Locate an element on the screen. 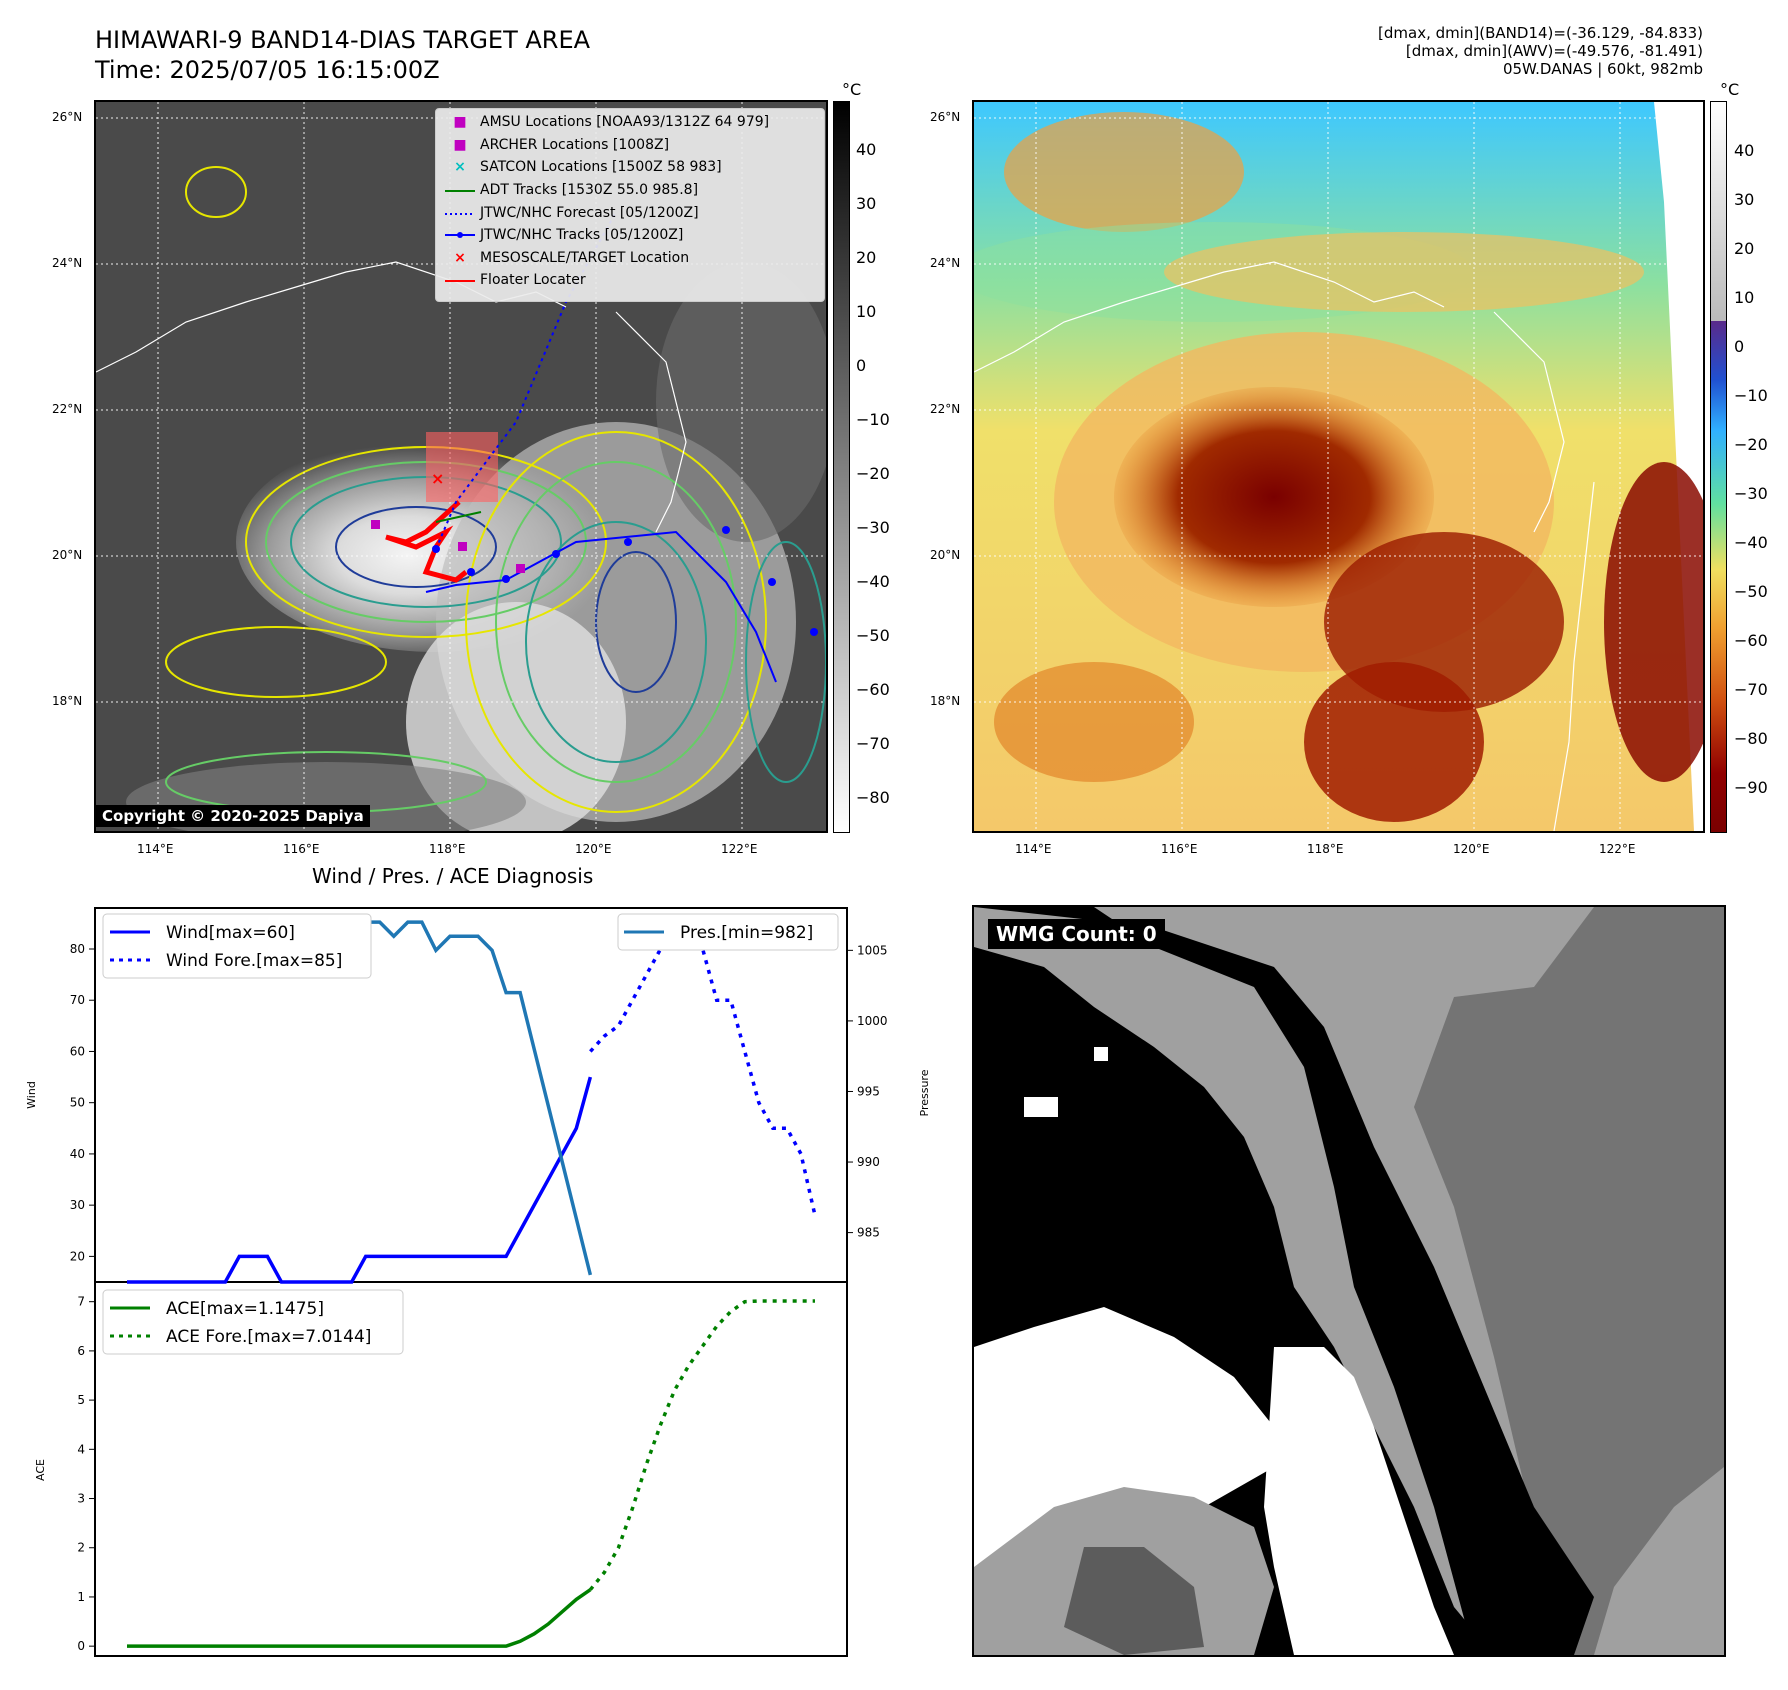 This screenshot has height=1690, width=1788. legend-item-archer: ■ ARCHER Locations [1008Z] is located at coordinates (630, 145).